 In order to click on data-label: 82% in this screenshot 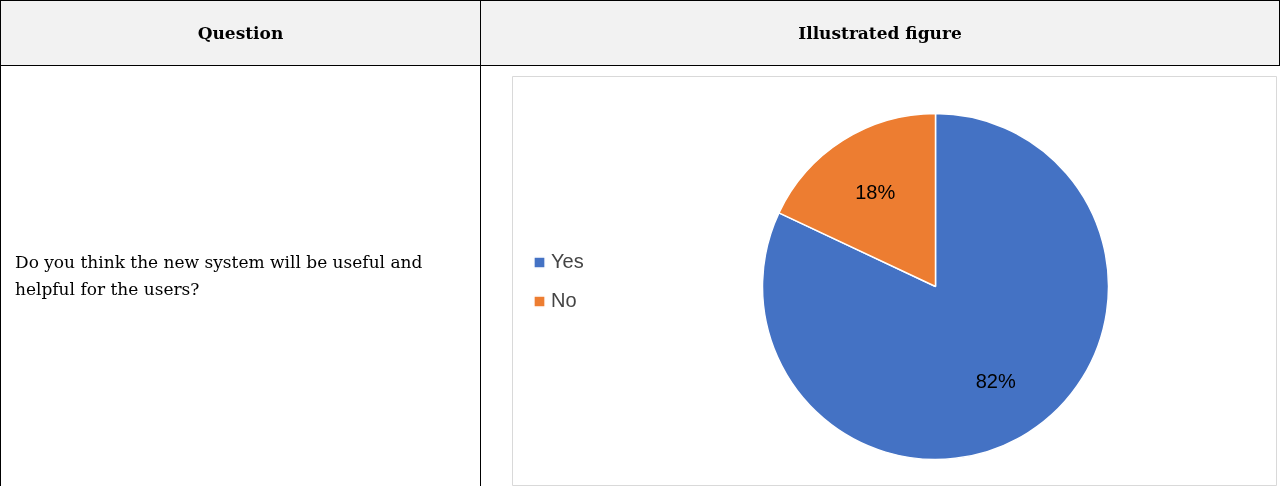, I will do `click(995, 381)`.